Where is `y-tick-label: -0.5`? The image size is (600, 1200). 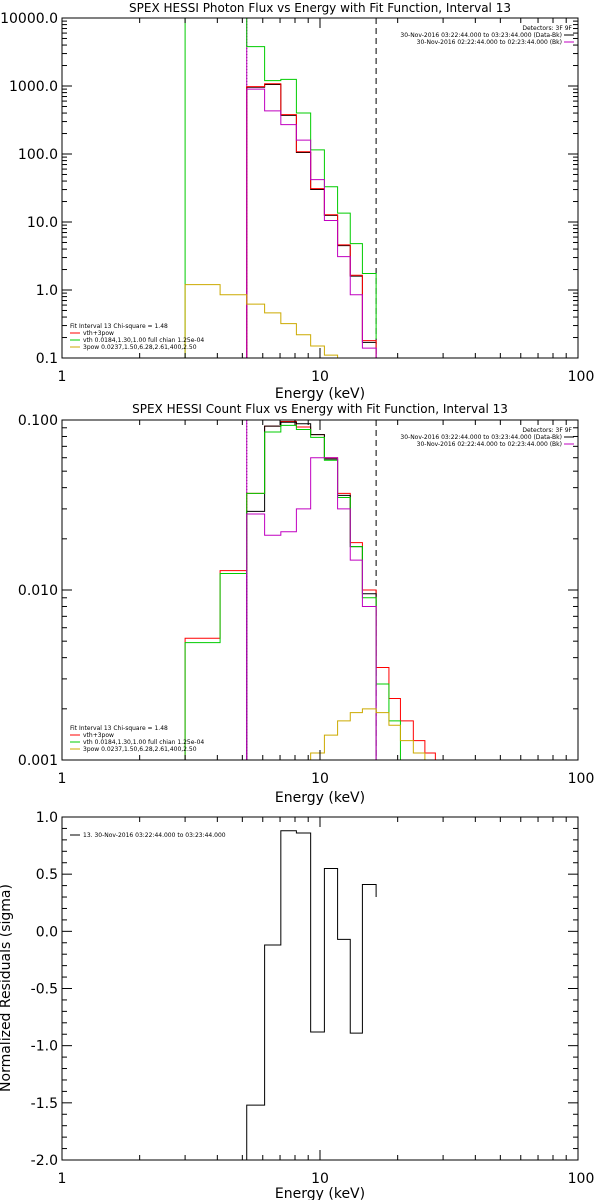 y-tick-label: -0.5 is located at coordinates (44, 990).